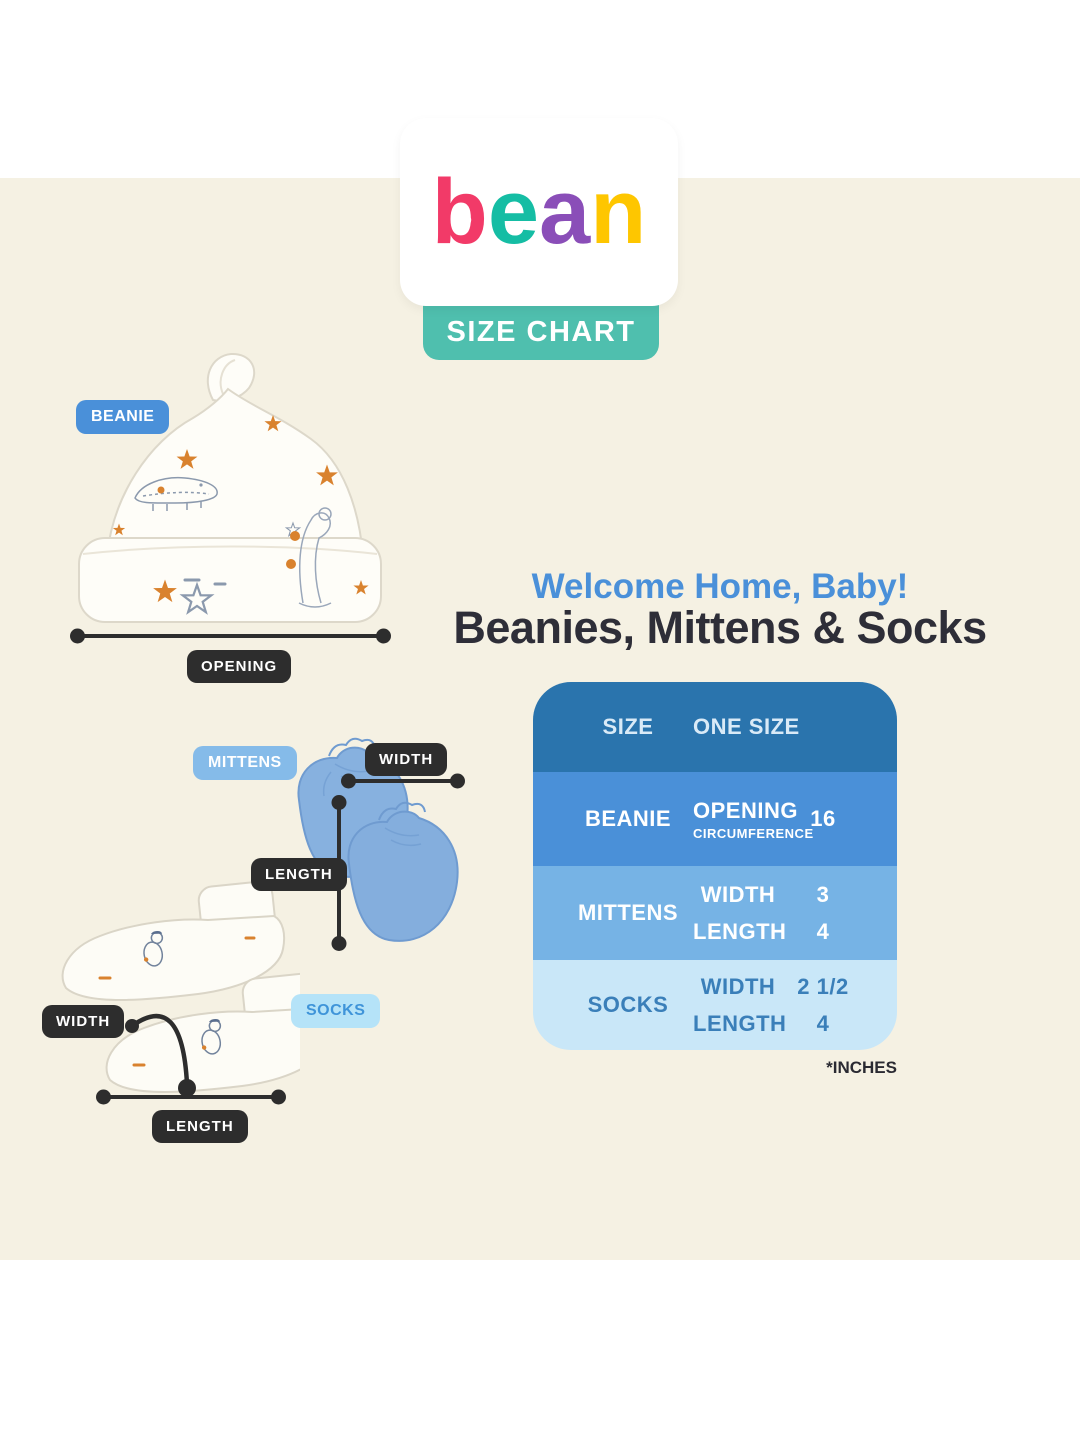 The width and height of the screenshot is (1080, 1440). Describe the element at coordinates (823, 894) in the screenshot. I see `measurement-value: 3` at that location.